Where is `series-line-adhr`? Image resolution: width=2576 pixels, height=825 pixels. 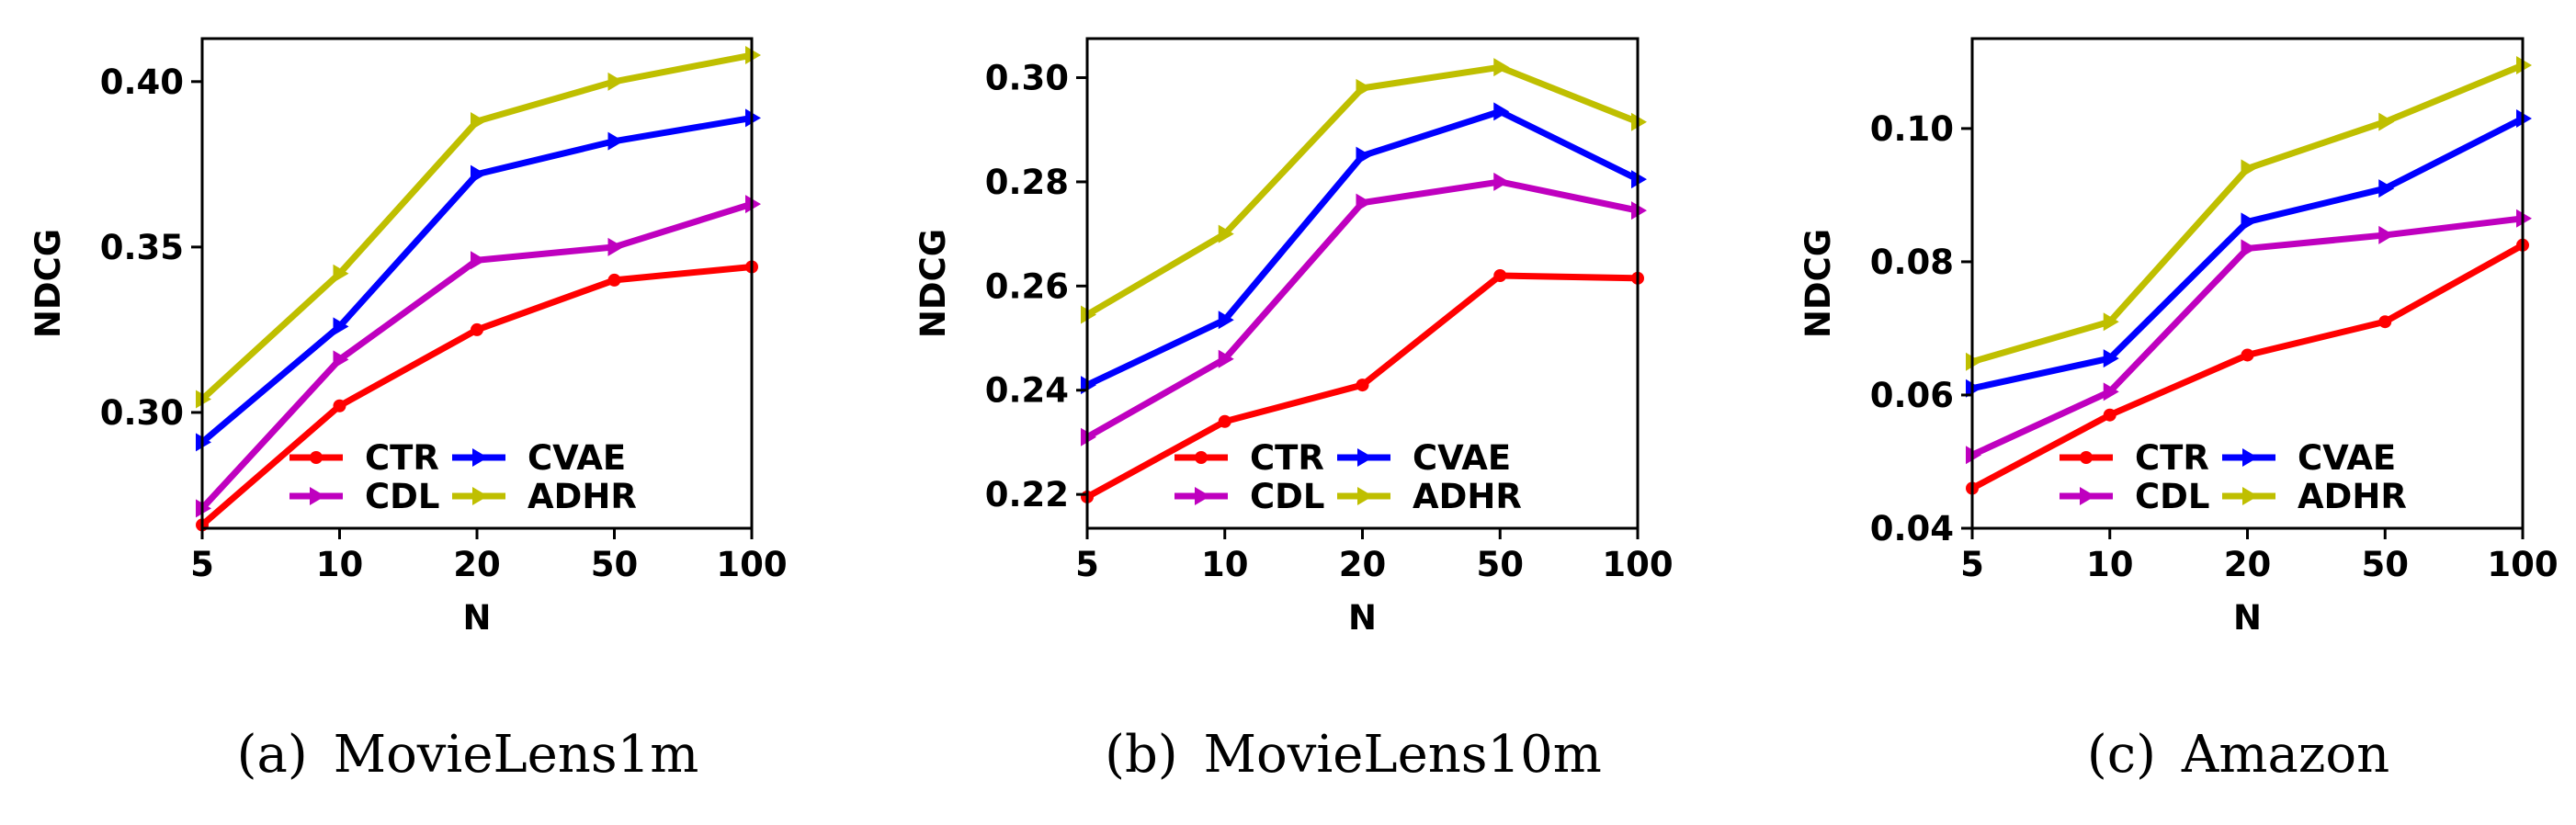
series-line-adhr is located at coordinates (2248, 214).